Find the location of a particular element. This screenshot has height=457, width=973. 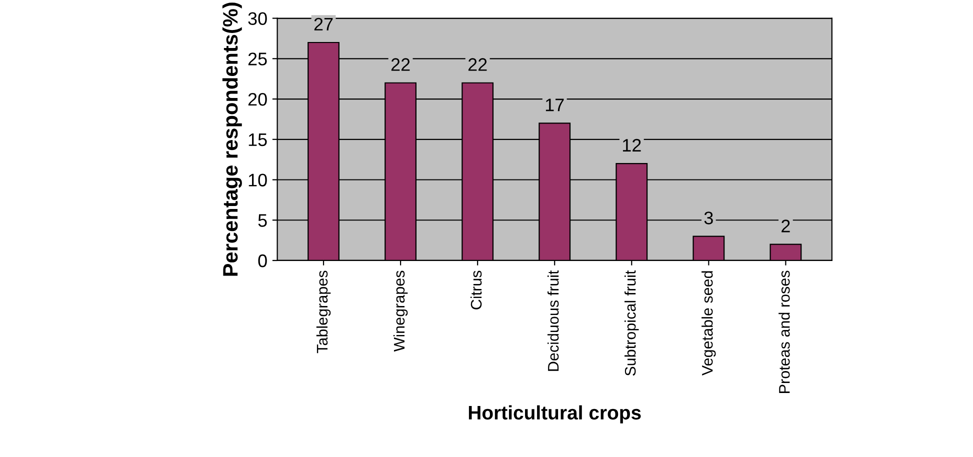

x-tick-label: Proteas and roses is located at coordinates (784, 331).